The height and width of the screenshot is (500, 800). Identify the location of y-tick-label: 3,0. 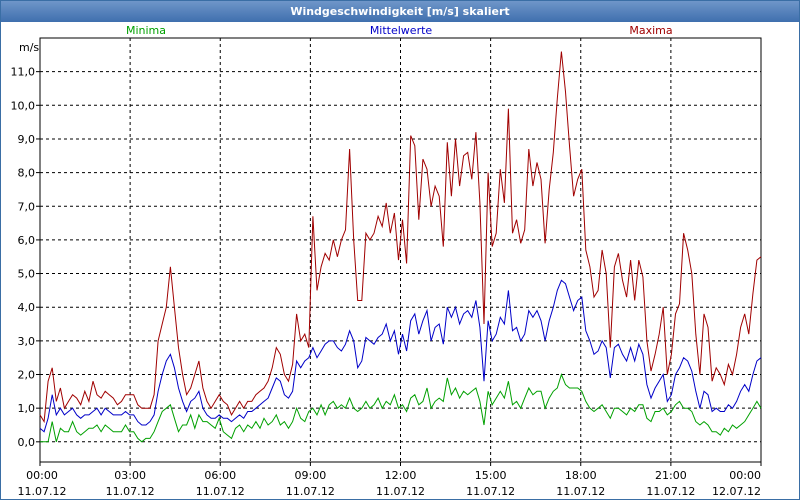
(27, 341).